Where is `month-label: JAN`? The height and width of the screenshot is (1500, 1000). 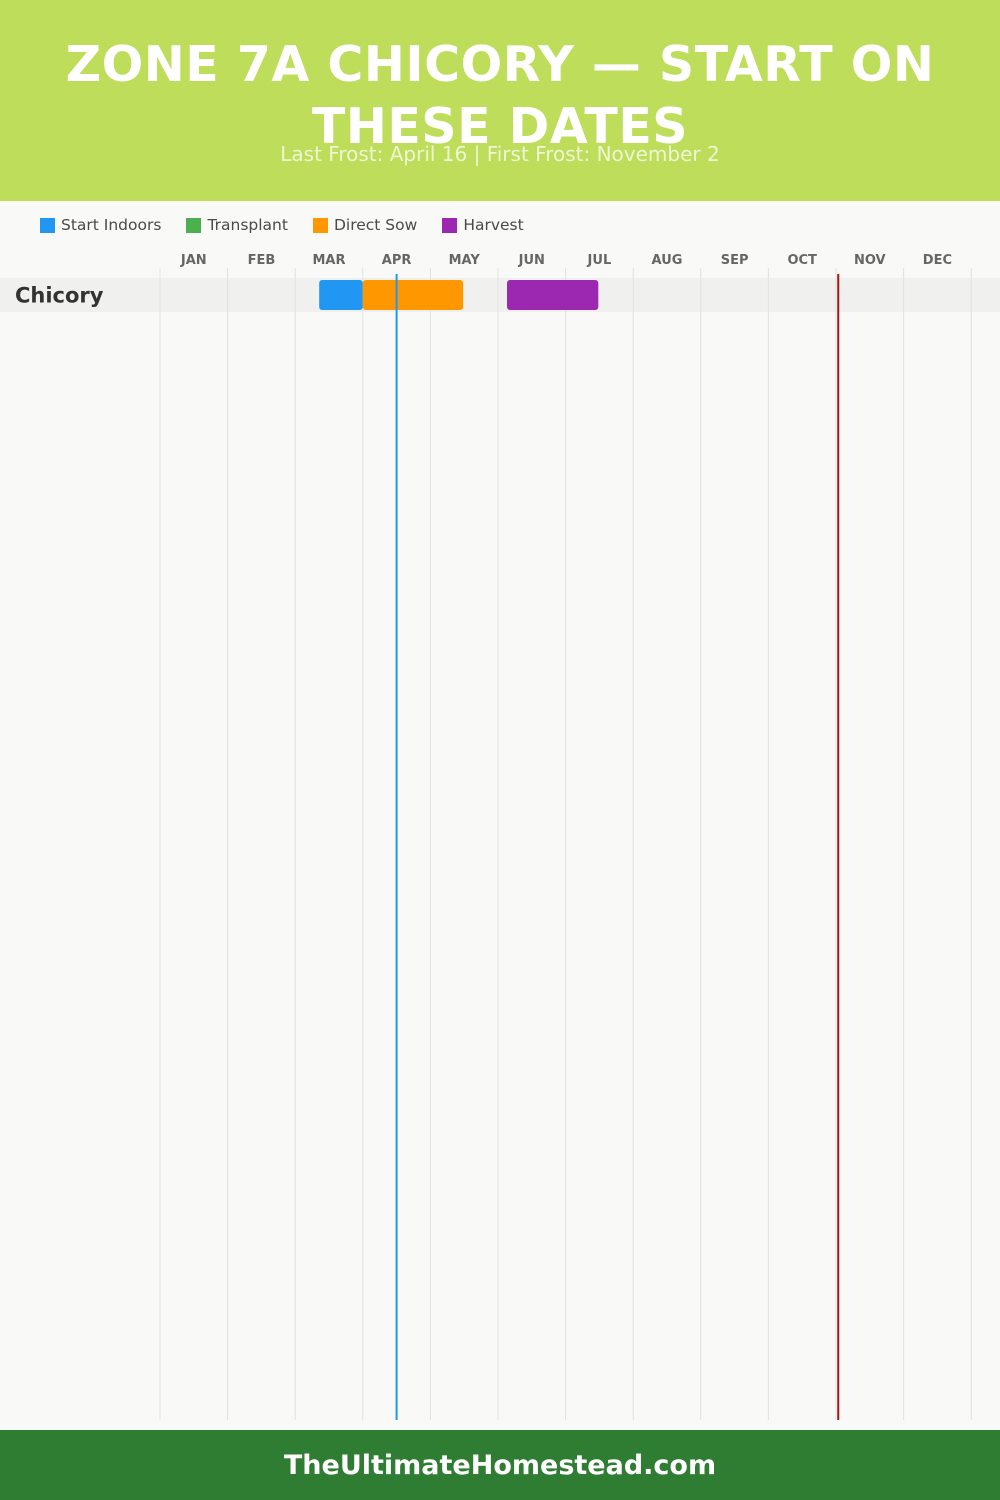 month-label: JAN is located at coordinates (193, 260).